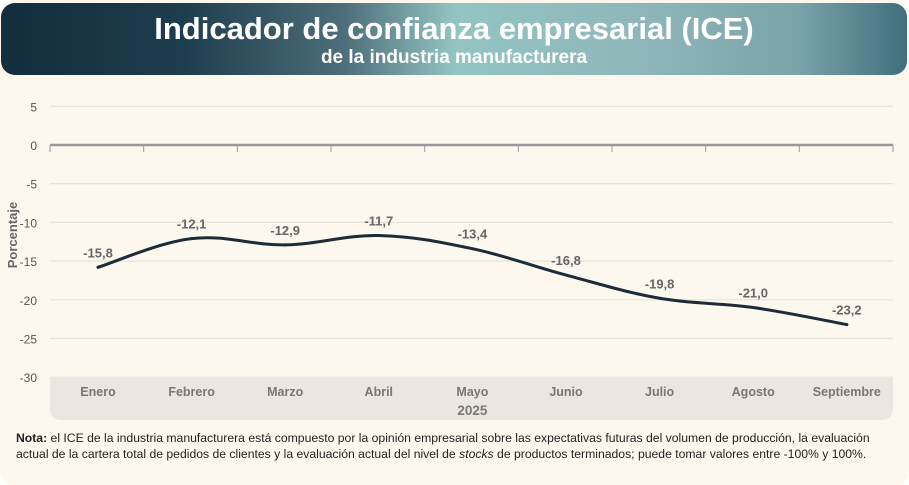 The width and height of the screenshot is (909, 485). I want to click on x-axis-label: 2025, so click(472, 410).